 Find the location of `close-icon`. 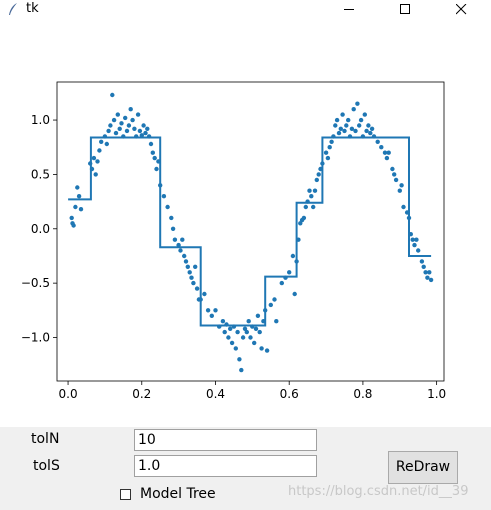

close-icon is located at coordinates (461, 9).